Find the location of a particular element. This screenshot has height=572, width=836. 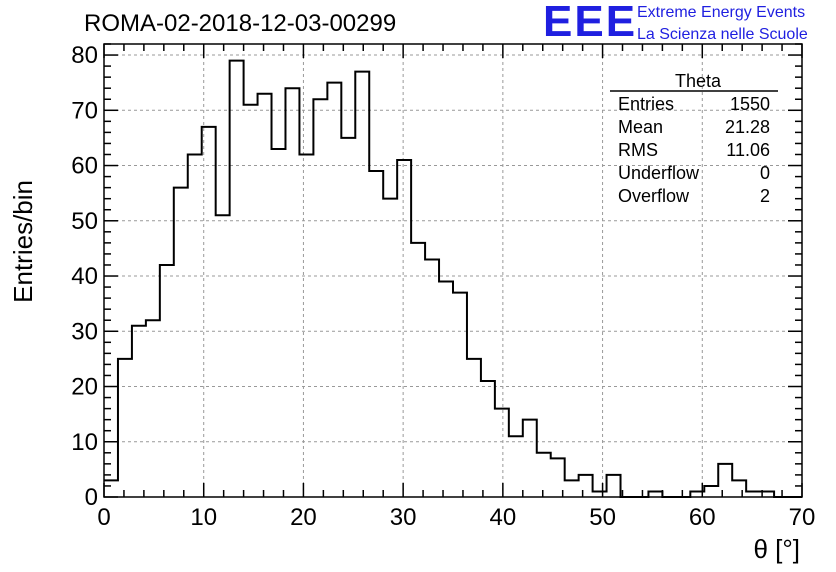

y-tick-label: 0 is located at coordinates (91, 497).